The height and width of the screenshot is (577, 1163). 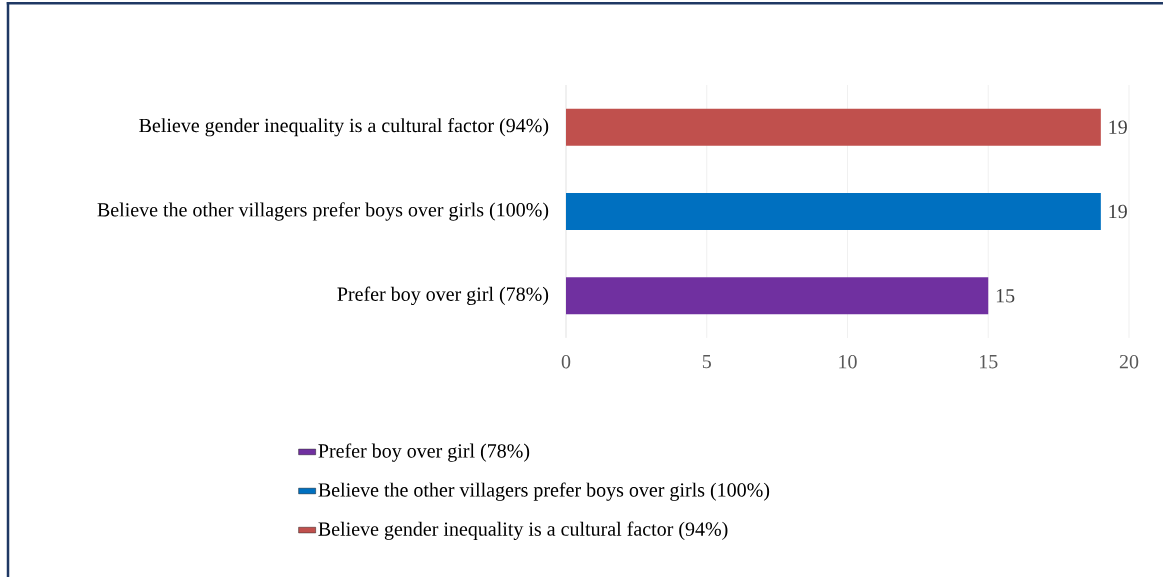 I want to click on legend-label: Prefer boy over girl (78%), so click(x=424, y=452).